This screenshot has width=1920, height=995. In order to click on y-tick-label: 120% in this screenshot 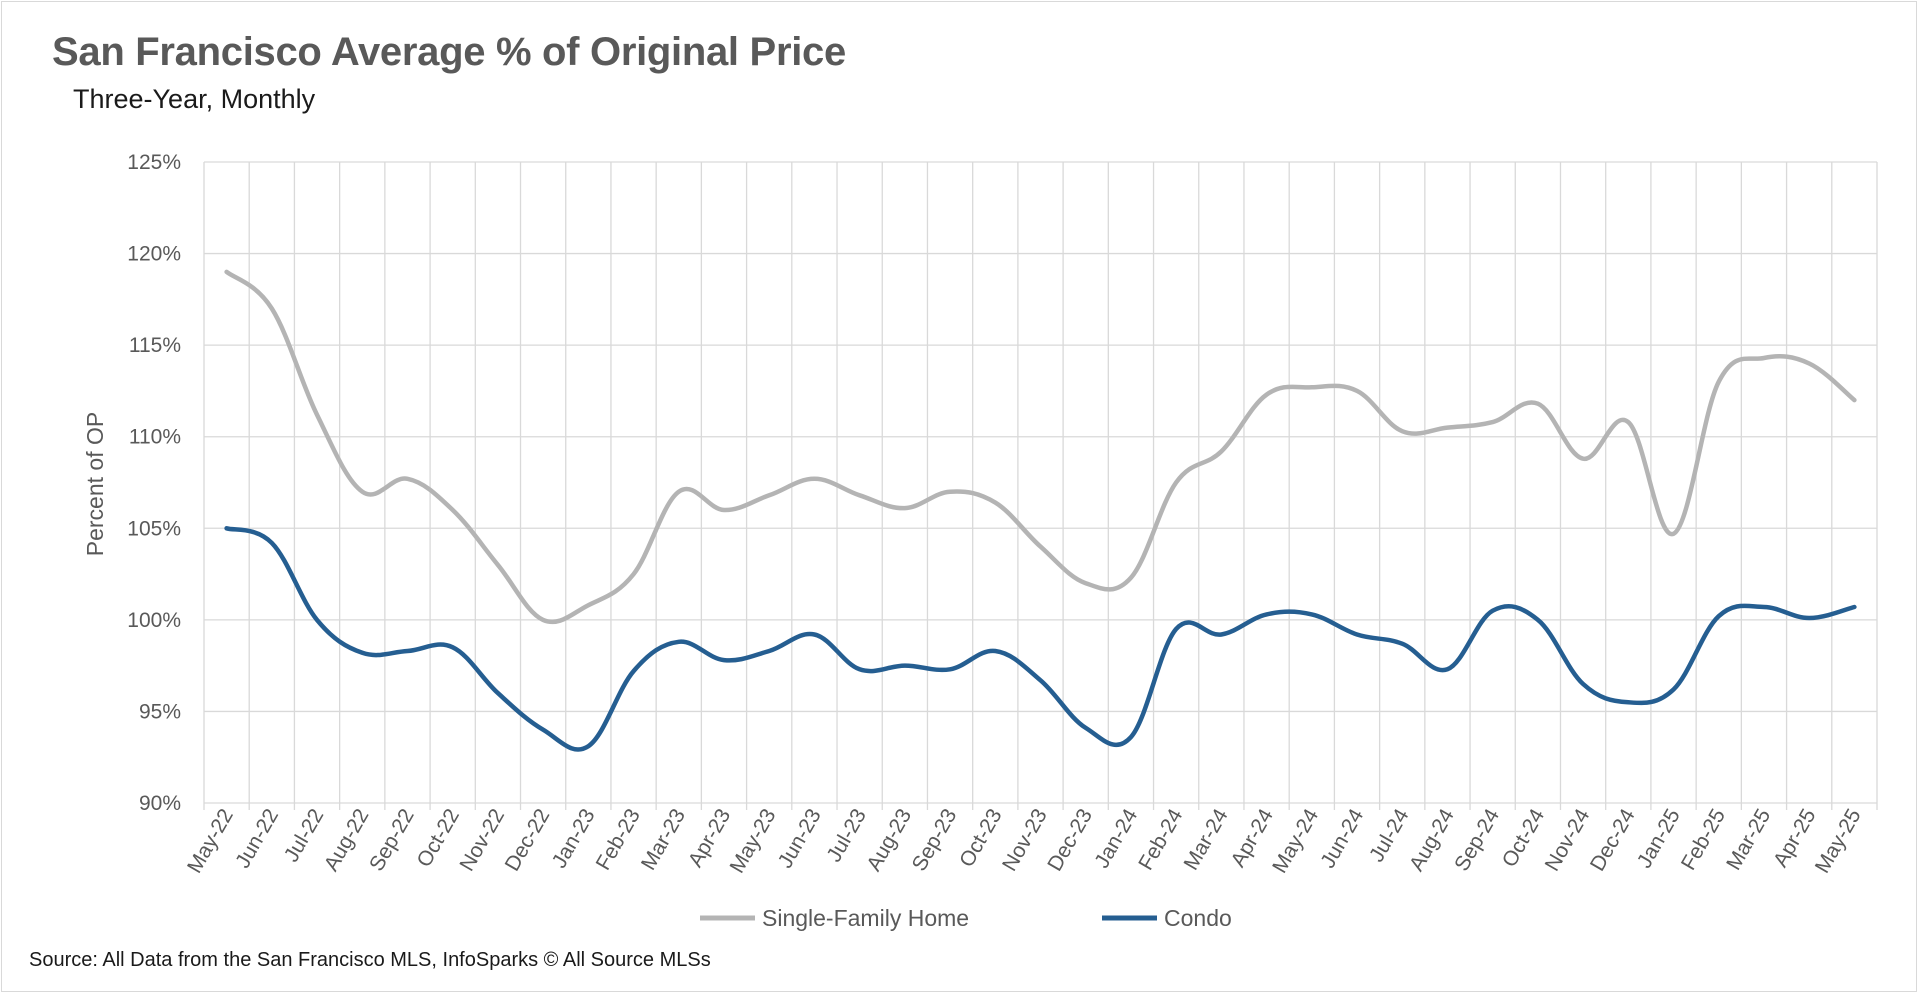, I will do `click(154, 254)`.